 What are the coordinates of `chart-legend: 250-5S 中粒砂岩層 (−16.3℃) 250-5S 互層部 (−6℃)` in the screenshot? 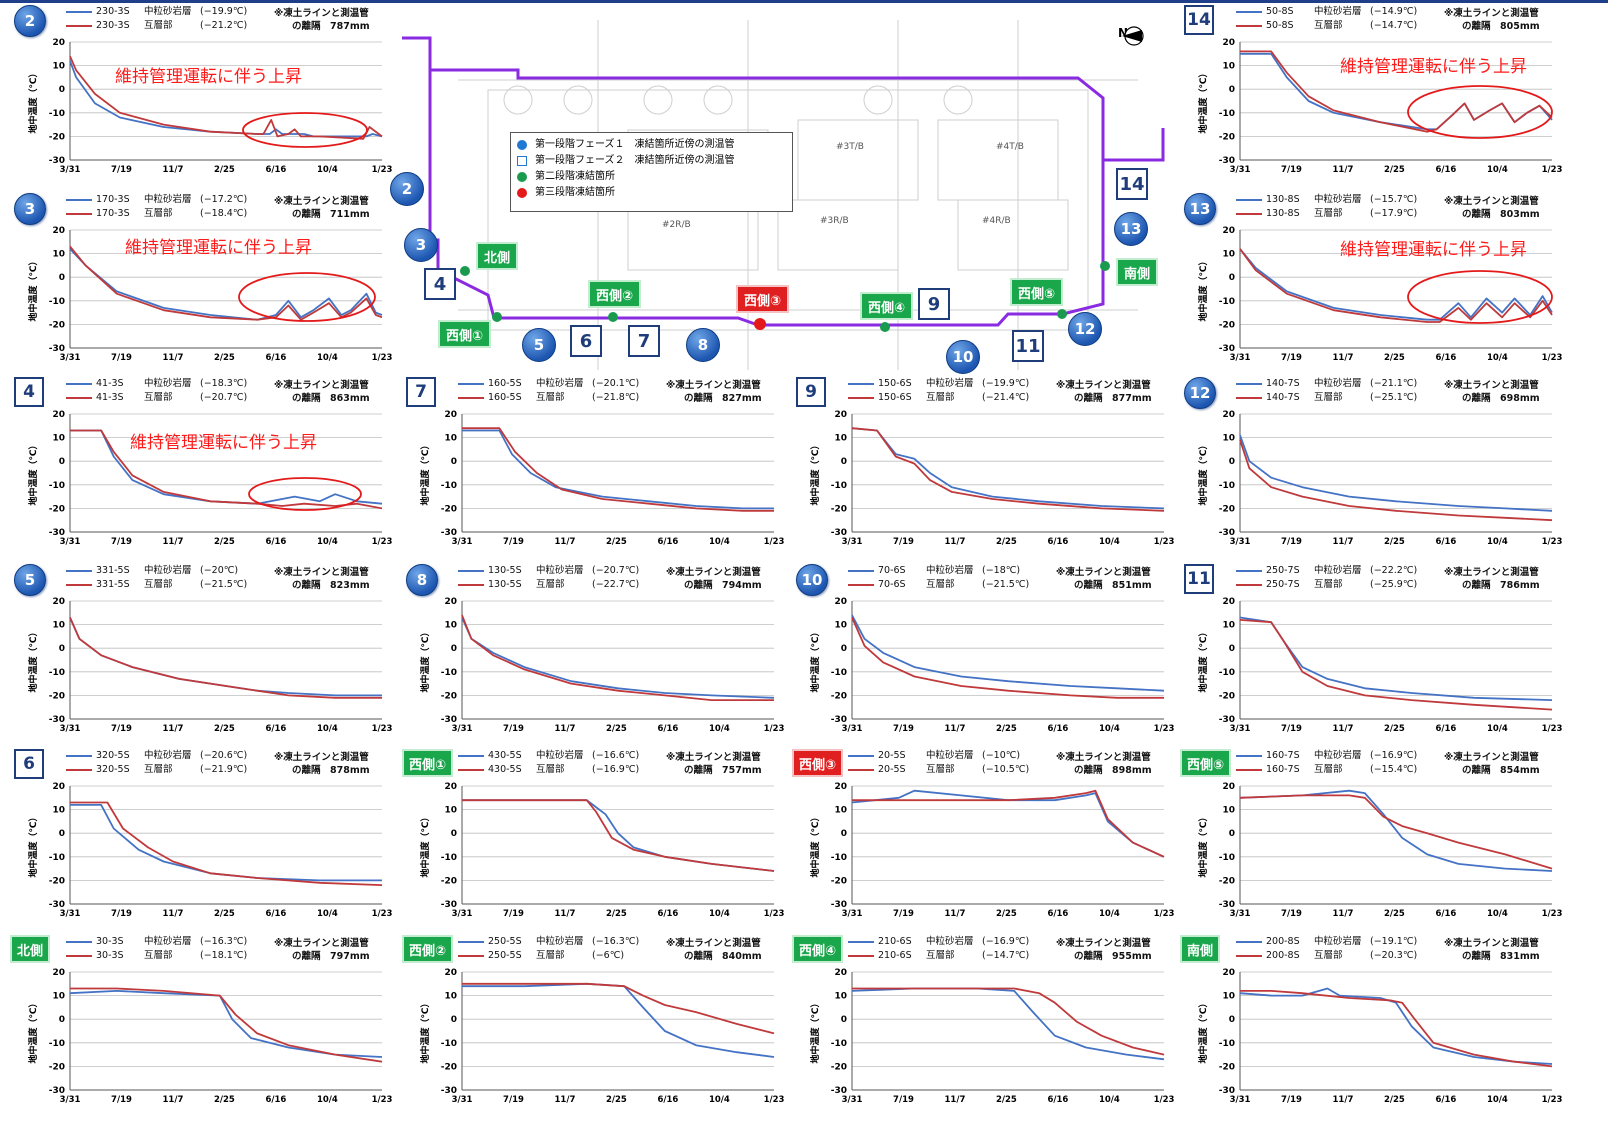 It's located at (548, 949).